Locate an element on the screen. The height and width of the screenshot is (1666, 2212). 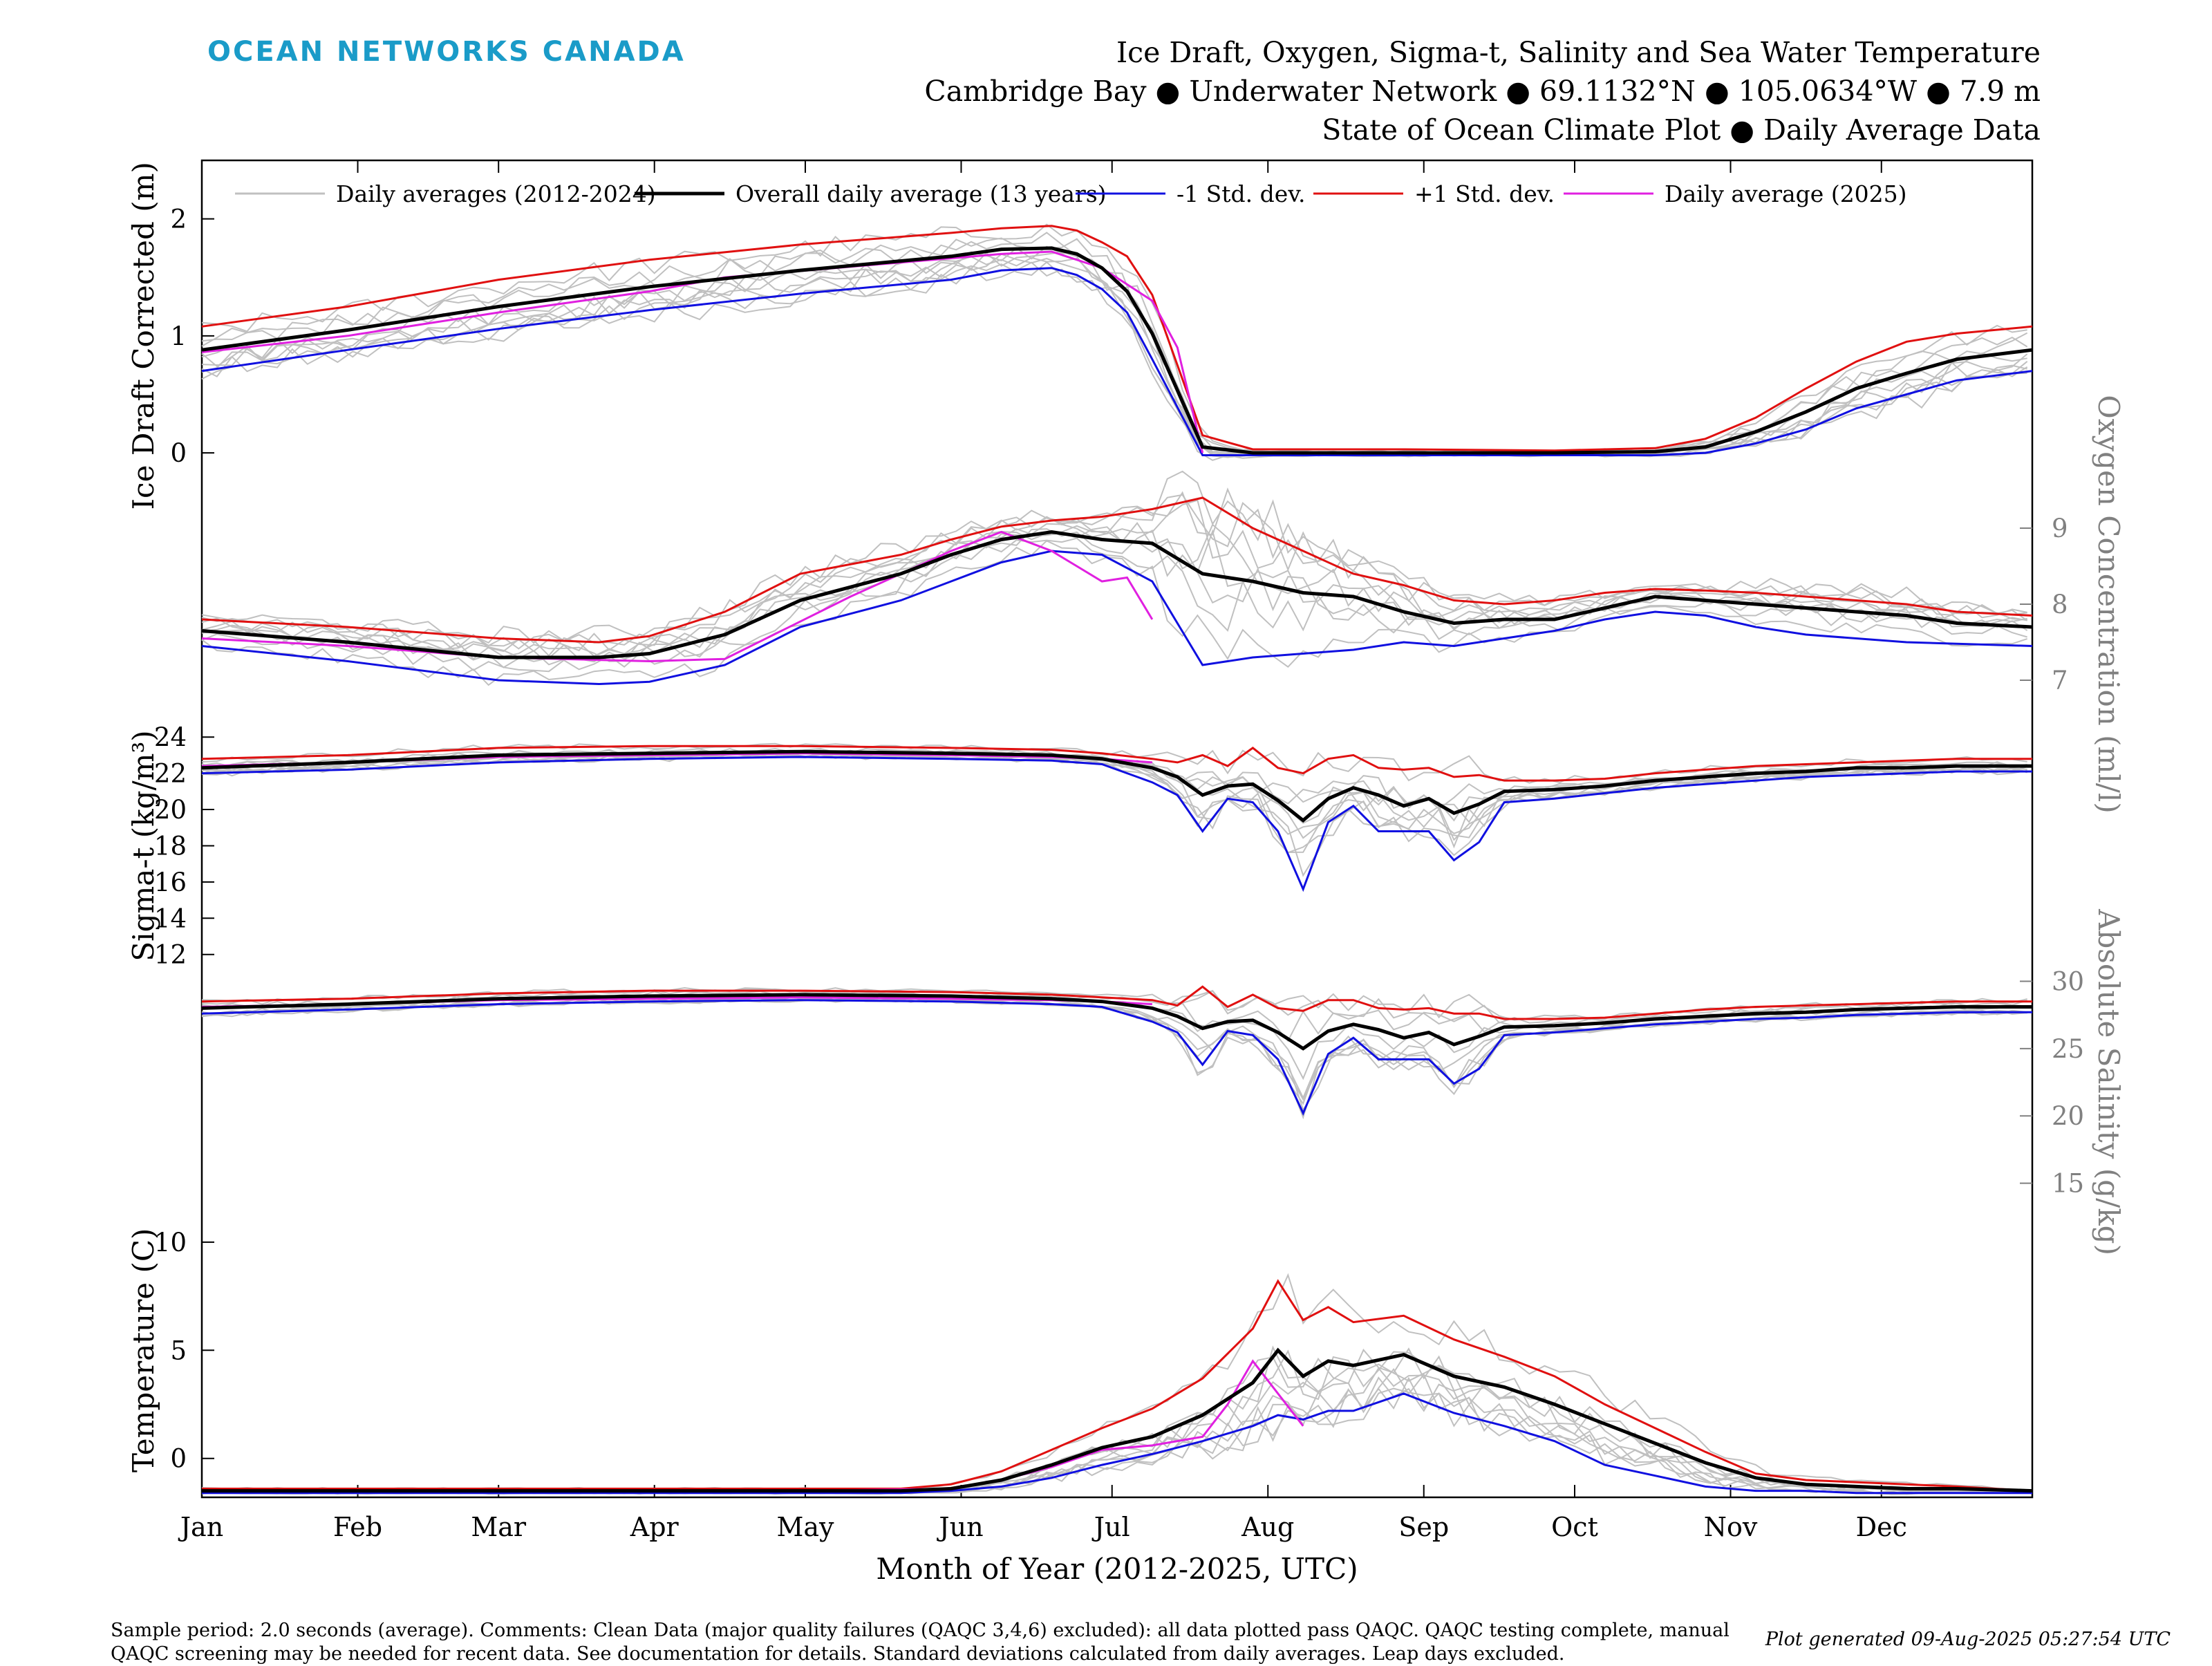
x-tick-label: May is located at coordinates (805, 1527).